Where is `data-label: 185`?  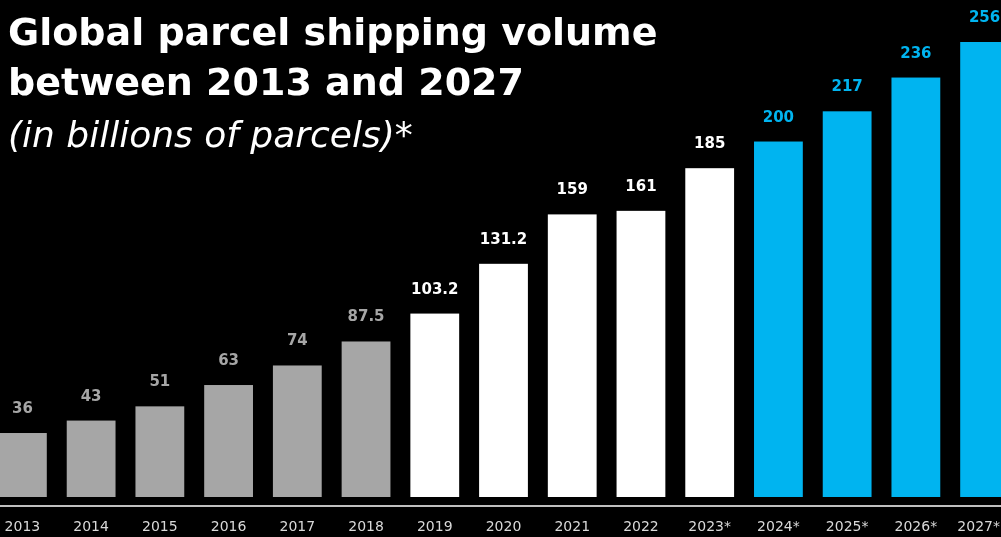 data-label: 185 is located at coordinates (710, 143).